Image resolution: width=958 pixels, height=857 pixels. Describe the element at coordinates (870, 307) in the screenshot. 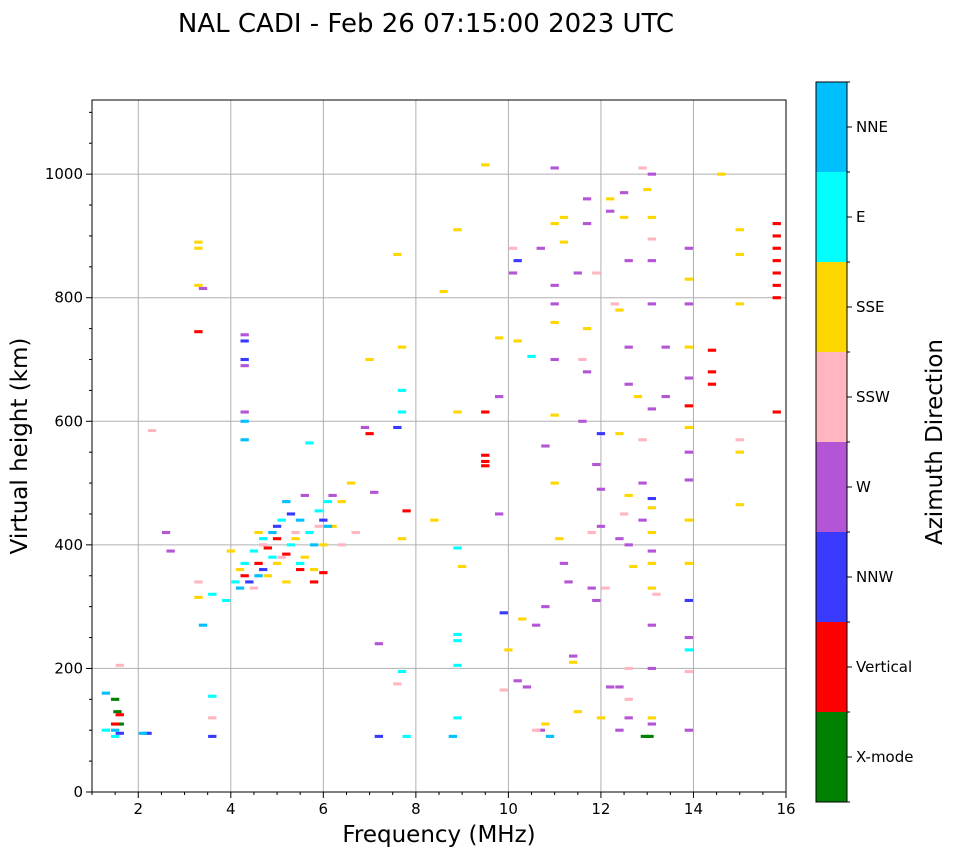

I see `colorbar-tick-label: SSE` at that location.